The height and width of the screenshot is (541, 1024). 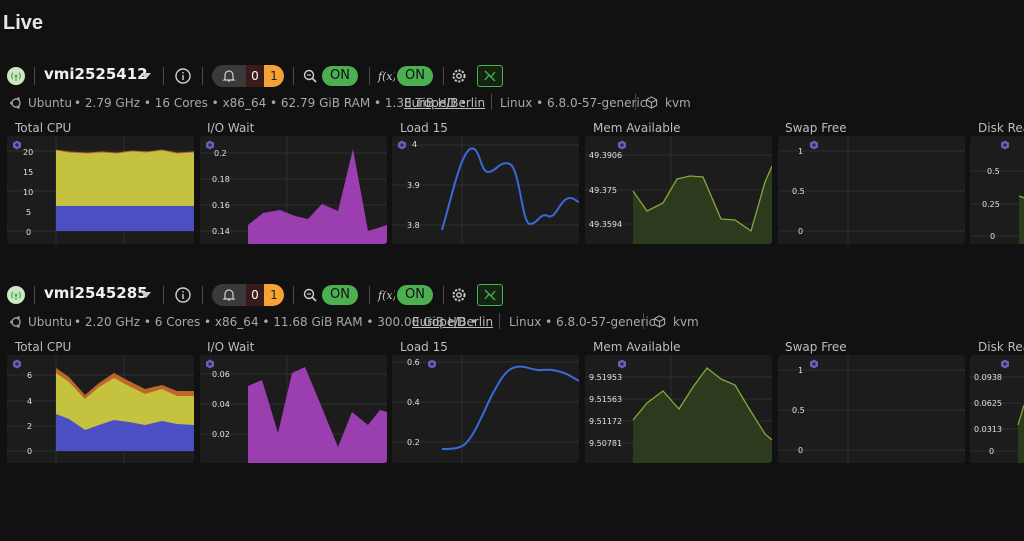 I want to click on disk-chart-panel: 0.0938 0.0625 0.0313 0, so click(x=997, y=409).